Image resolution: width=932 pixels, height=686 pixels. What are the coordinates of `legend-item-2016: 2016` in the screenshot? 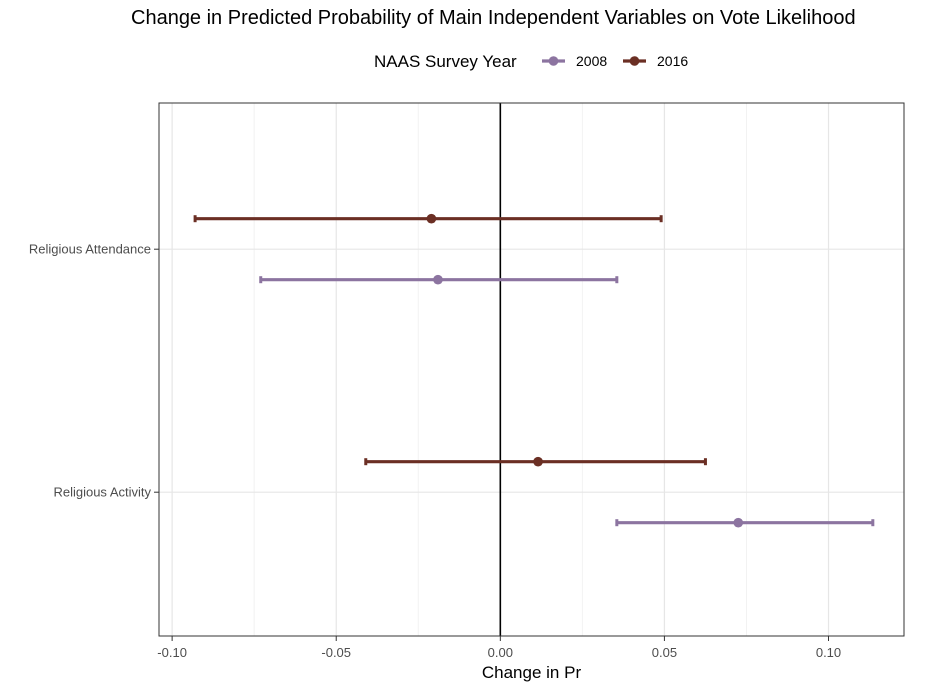 It's located at (655, 61).